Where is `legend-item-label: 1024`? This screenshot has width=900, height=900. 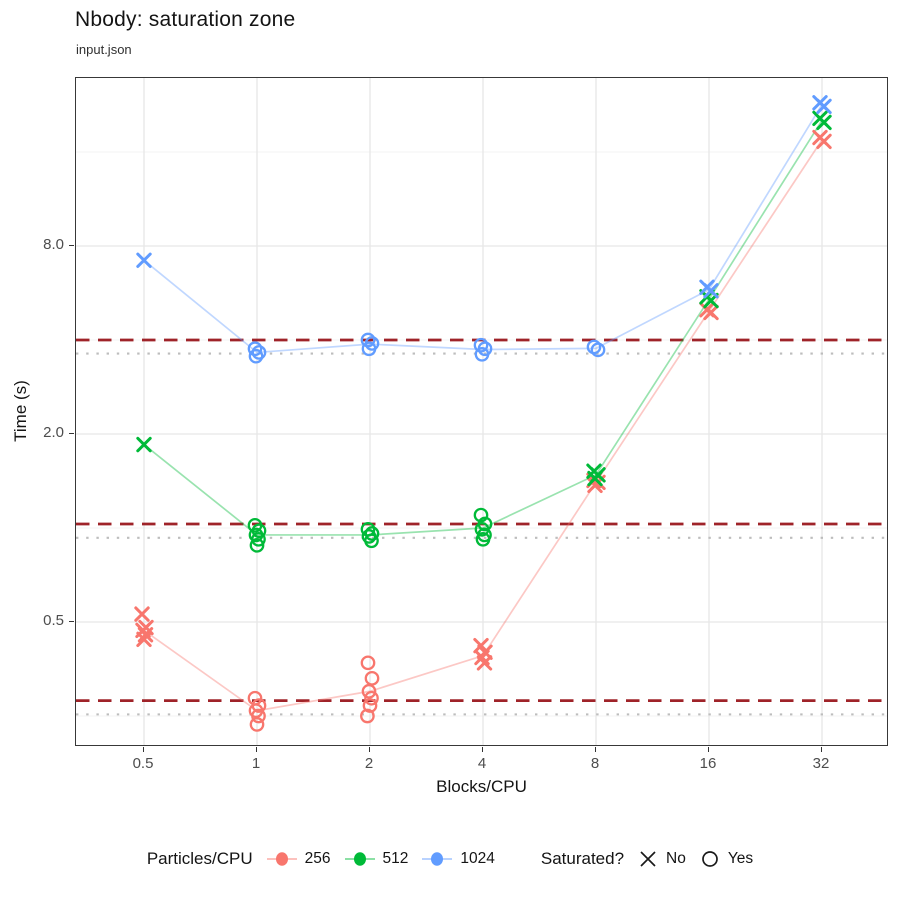 legend-item-label: 1024 is located at coordinates (477, 858).